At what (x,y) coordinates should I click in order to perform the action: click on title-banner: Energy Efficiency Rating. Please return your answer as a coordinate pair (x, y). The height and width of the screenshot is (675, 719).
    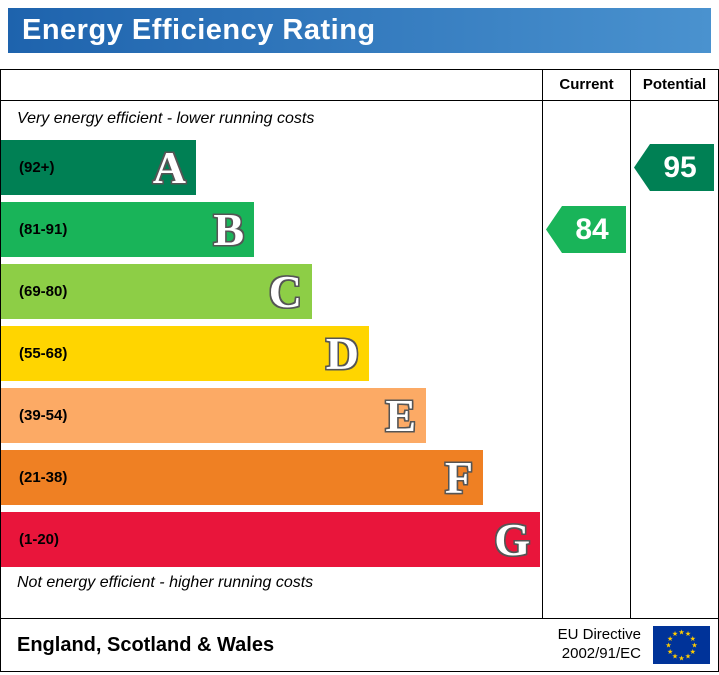
    Looking at the image, I should click on (359, 30).